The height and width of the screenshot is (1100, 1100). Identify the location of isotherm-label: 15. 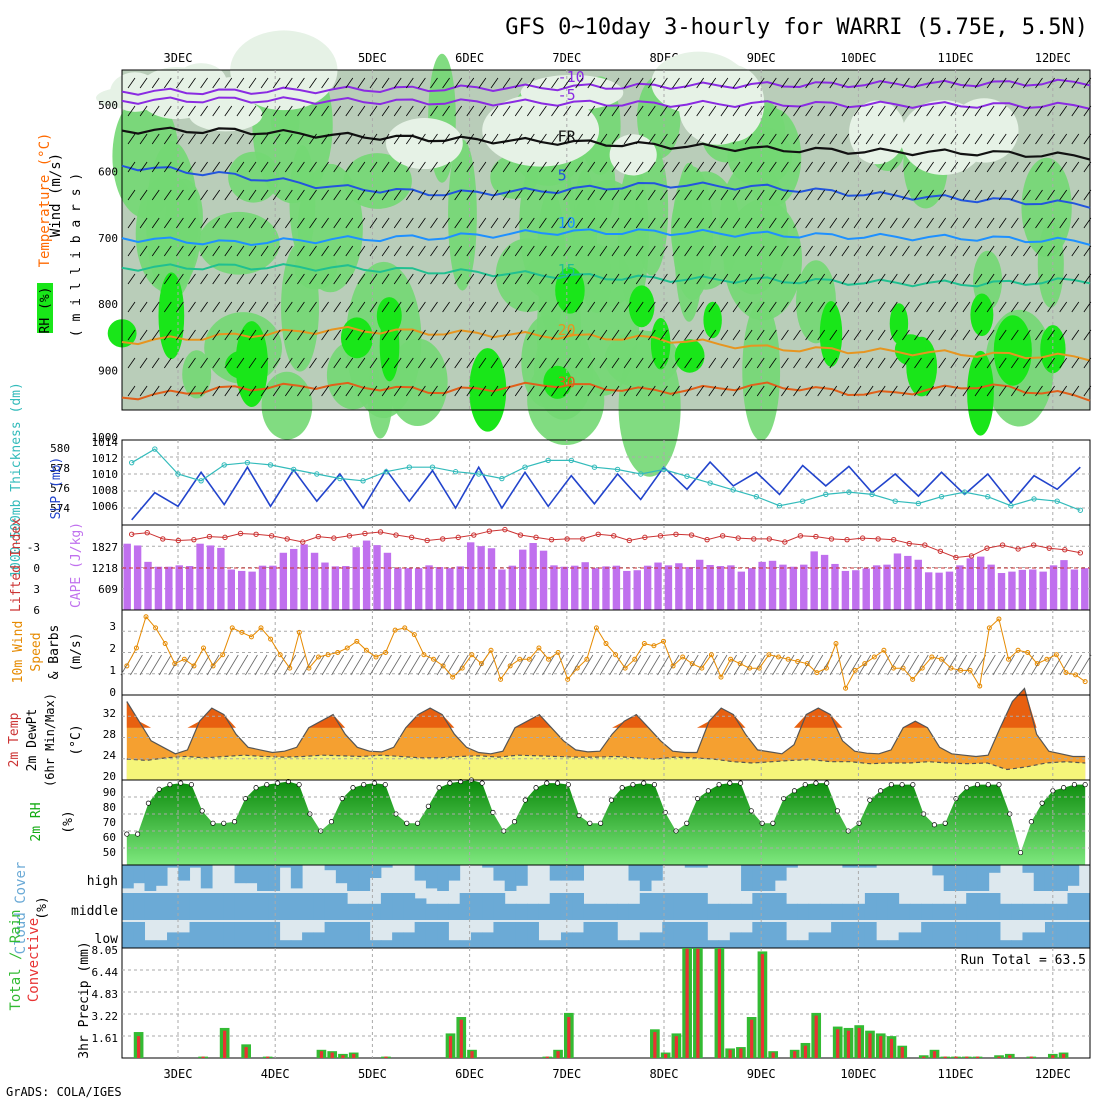
(567, 270).